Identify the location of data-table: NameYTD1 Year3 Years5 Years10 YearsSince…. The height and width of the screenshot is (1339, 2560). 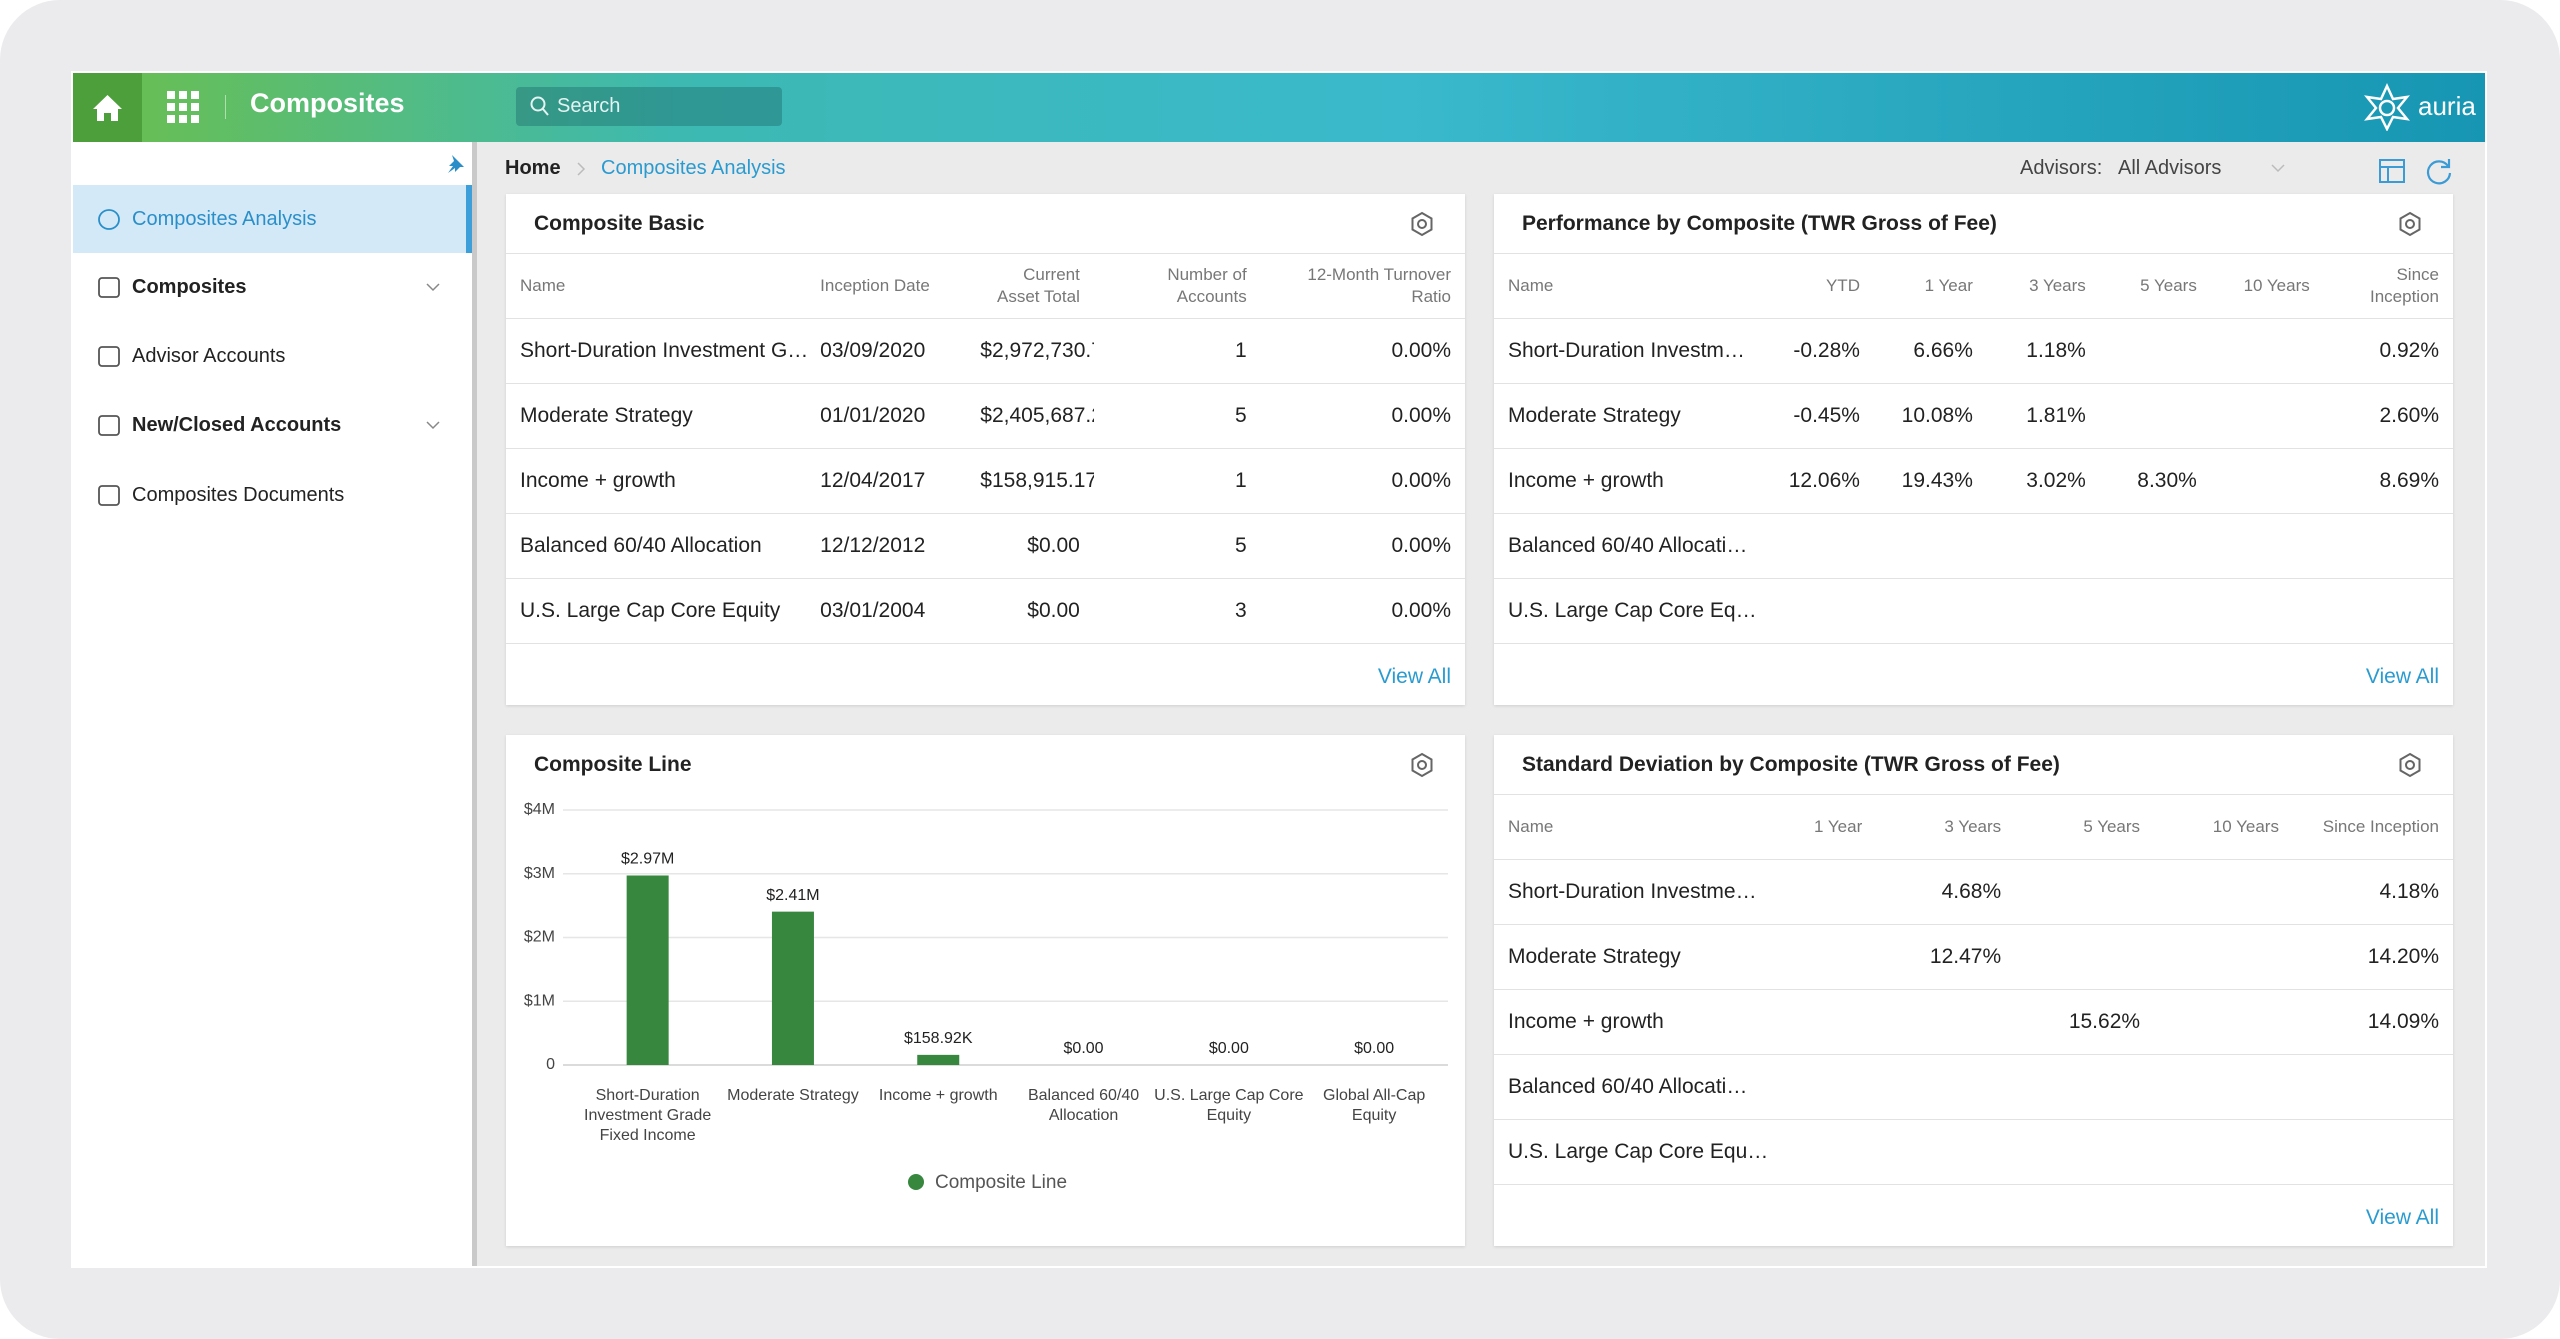
(1973, 448).